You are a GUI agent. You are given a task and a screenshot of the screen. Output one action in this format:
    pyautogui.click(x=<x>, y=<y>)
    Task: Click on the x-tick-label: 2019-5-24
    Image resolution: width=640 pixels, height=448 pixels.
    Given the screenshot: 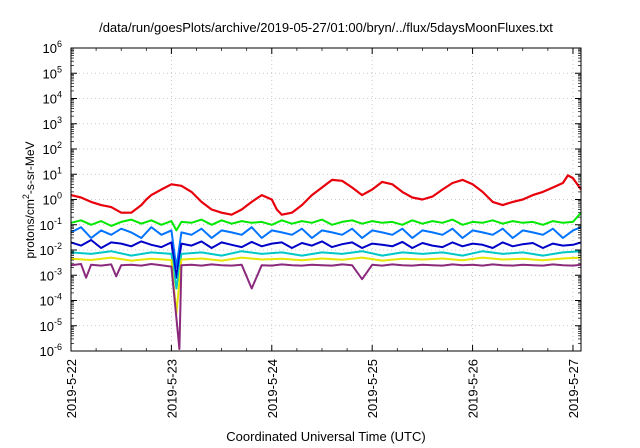 What is the action you would take?
    pyautogui.click(x=272, y=388)
    